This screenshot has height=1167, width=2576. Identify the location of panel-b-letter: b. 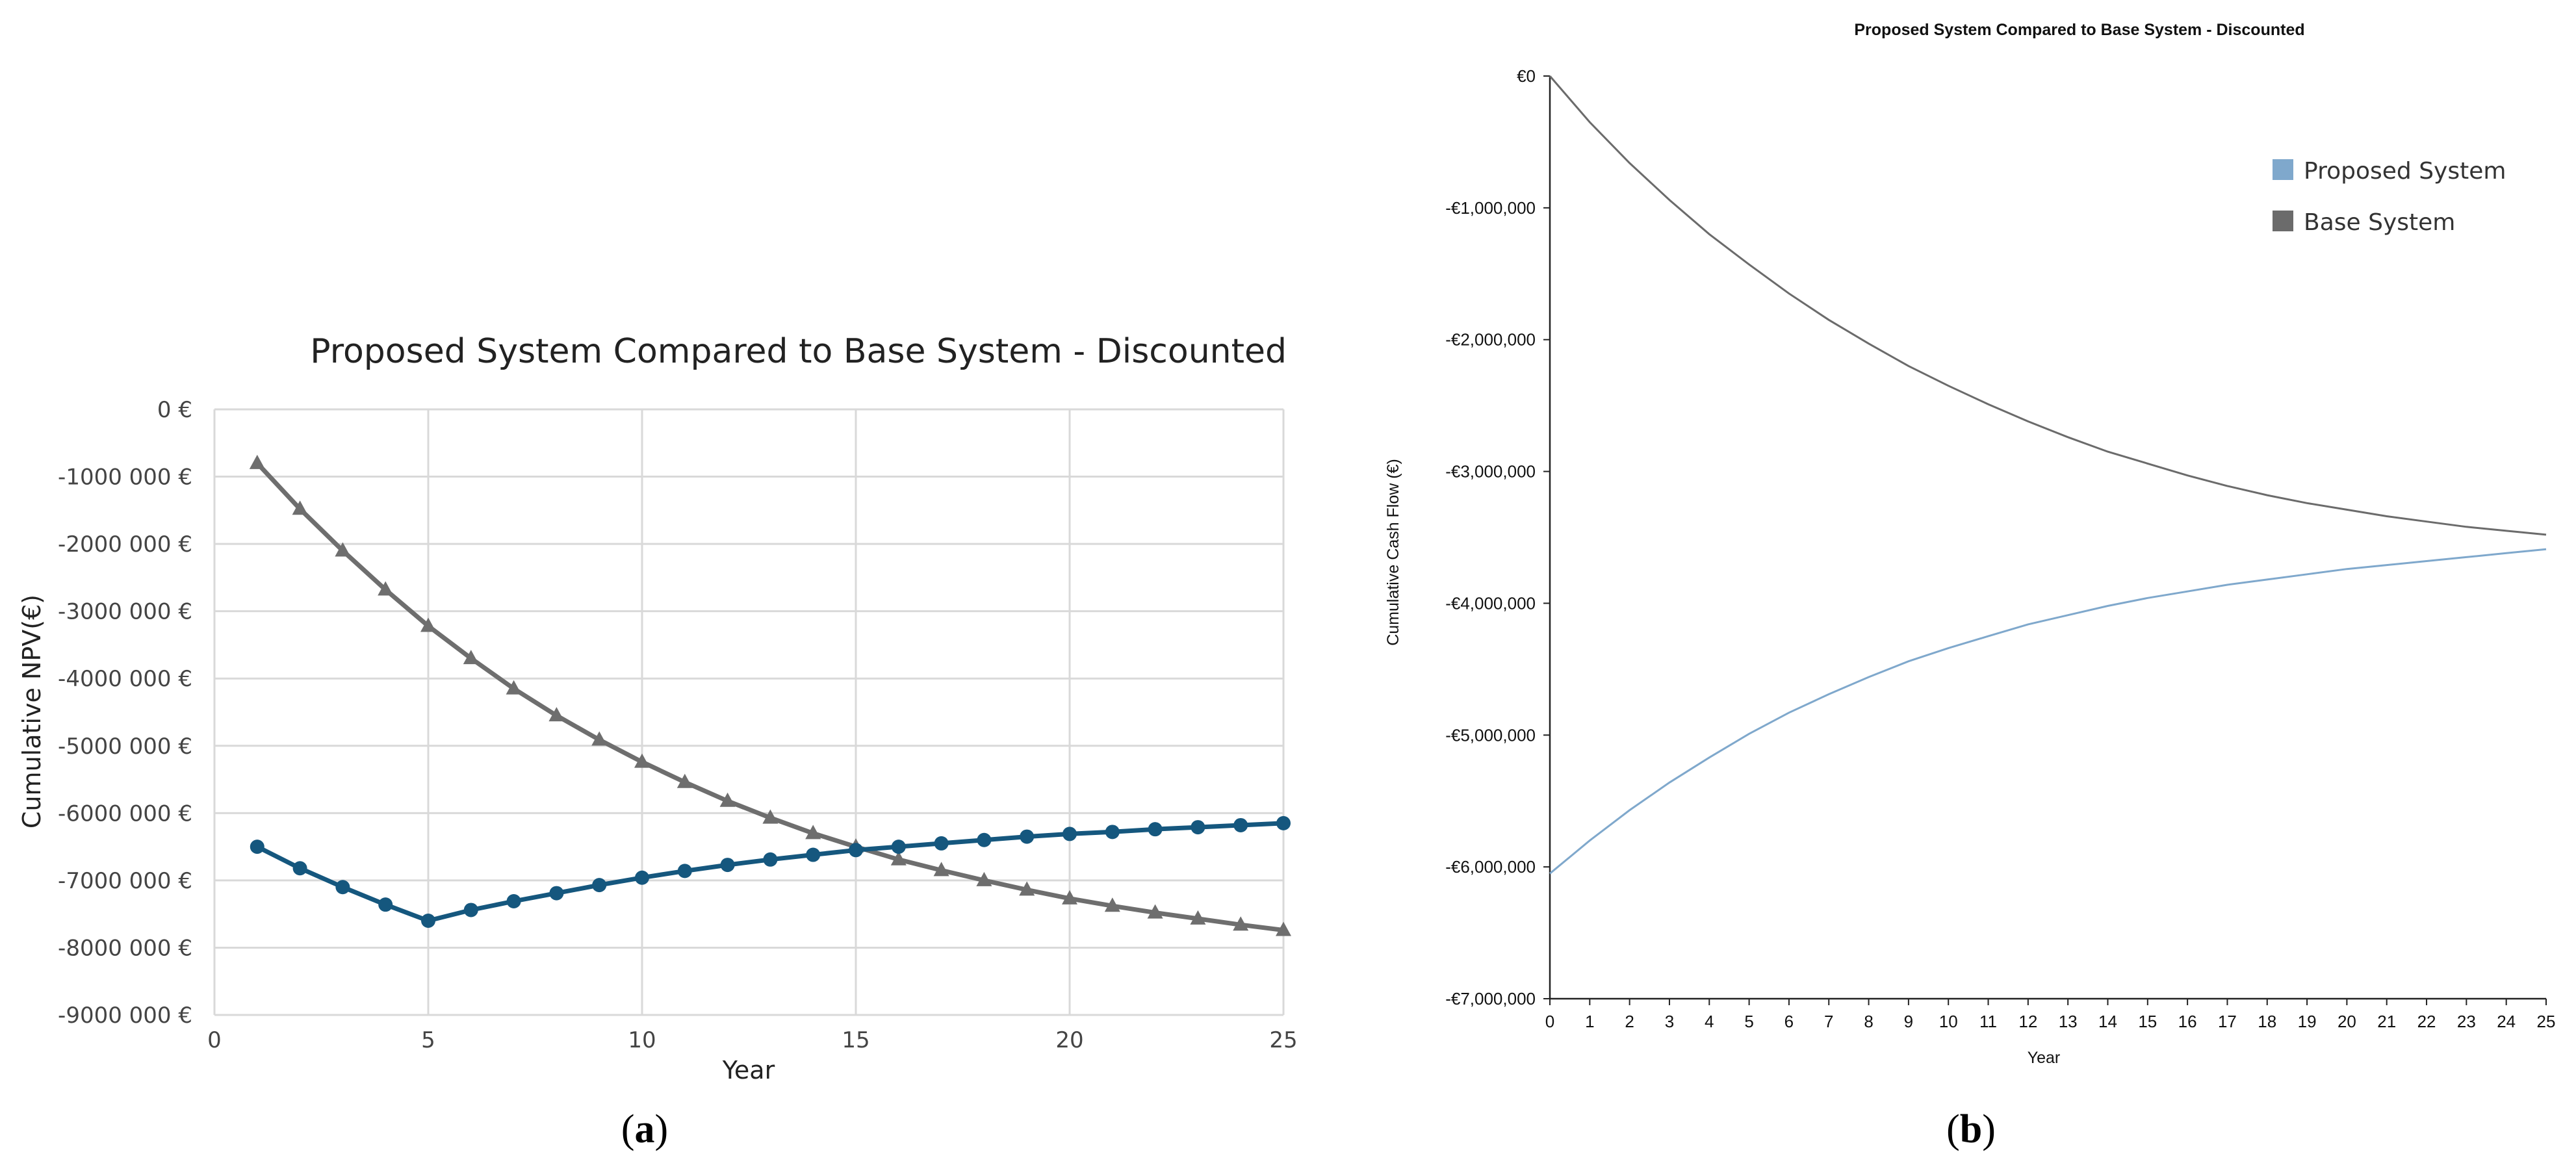
(1971, 1129).